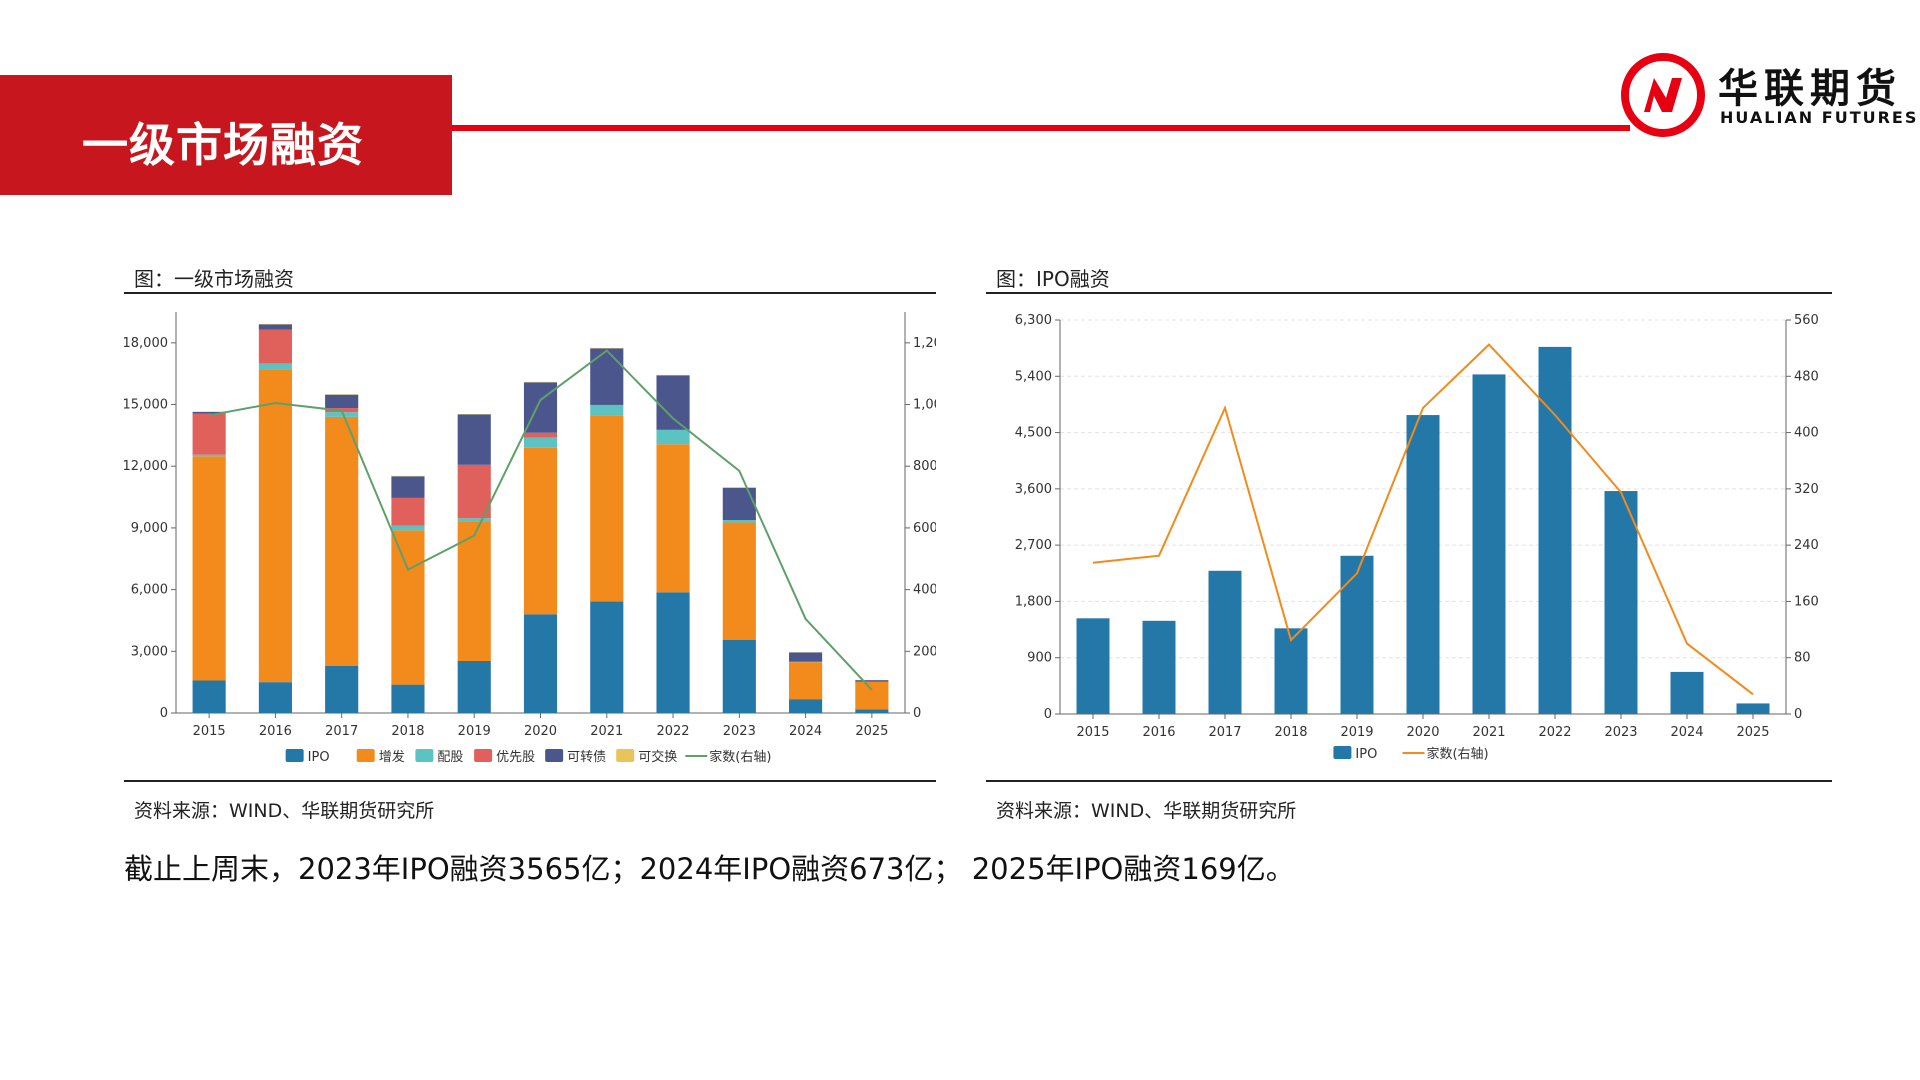 The width and height of the screenshot is (1920, 1080). I want to click on legend-label: 增发, so click(392, 757).